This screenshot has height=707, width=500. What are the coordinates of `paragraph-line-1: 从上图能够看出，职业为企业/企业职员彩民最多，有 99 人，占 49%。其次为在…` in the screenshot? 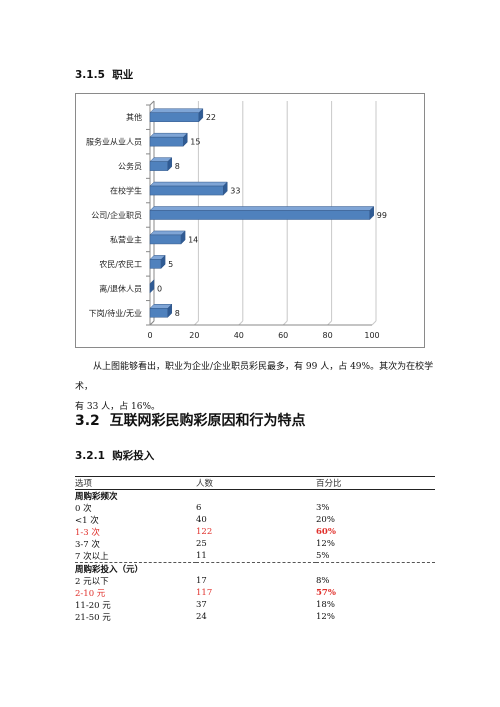 It's located at (254, 377).